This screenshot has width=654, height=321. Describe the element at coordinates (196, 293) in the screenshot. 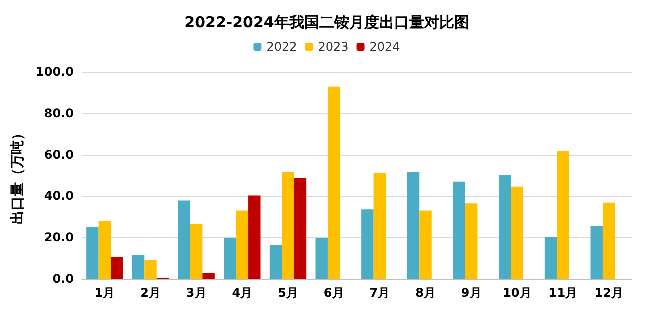

I see `x-tick-label: 3月` at that location.